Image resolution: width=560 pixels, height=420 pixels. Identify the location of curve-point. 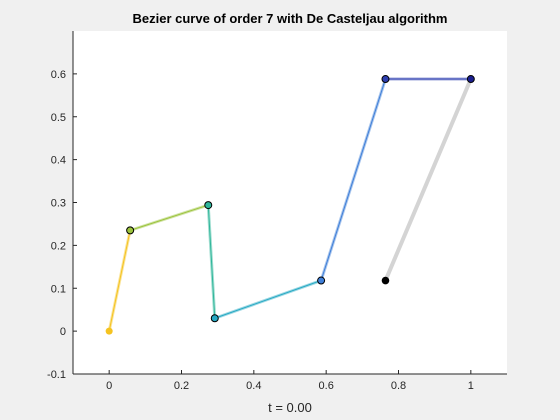
(386, 281).